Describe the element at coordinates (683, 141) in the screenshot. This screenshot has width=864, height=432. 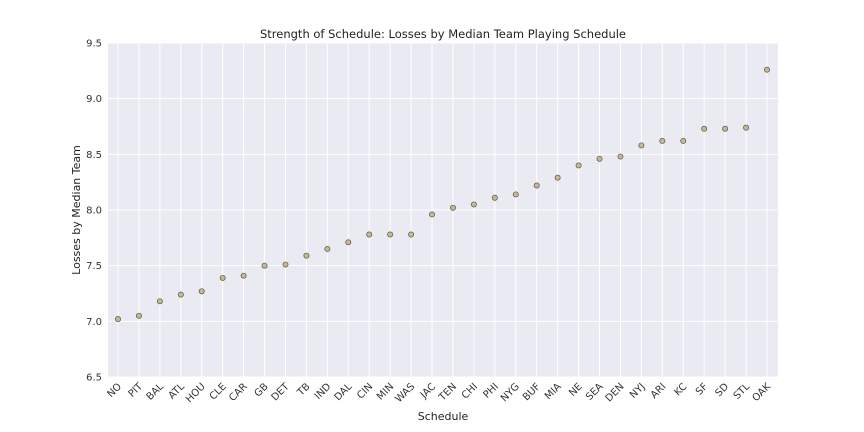
I see `data-point-kc` at that location.